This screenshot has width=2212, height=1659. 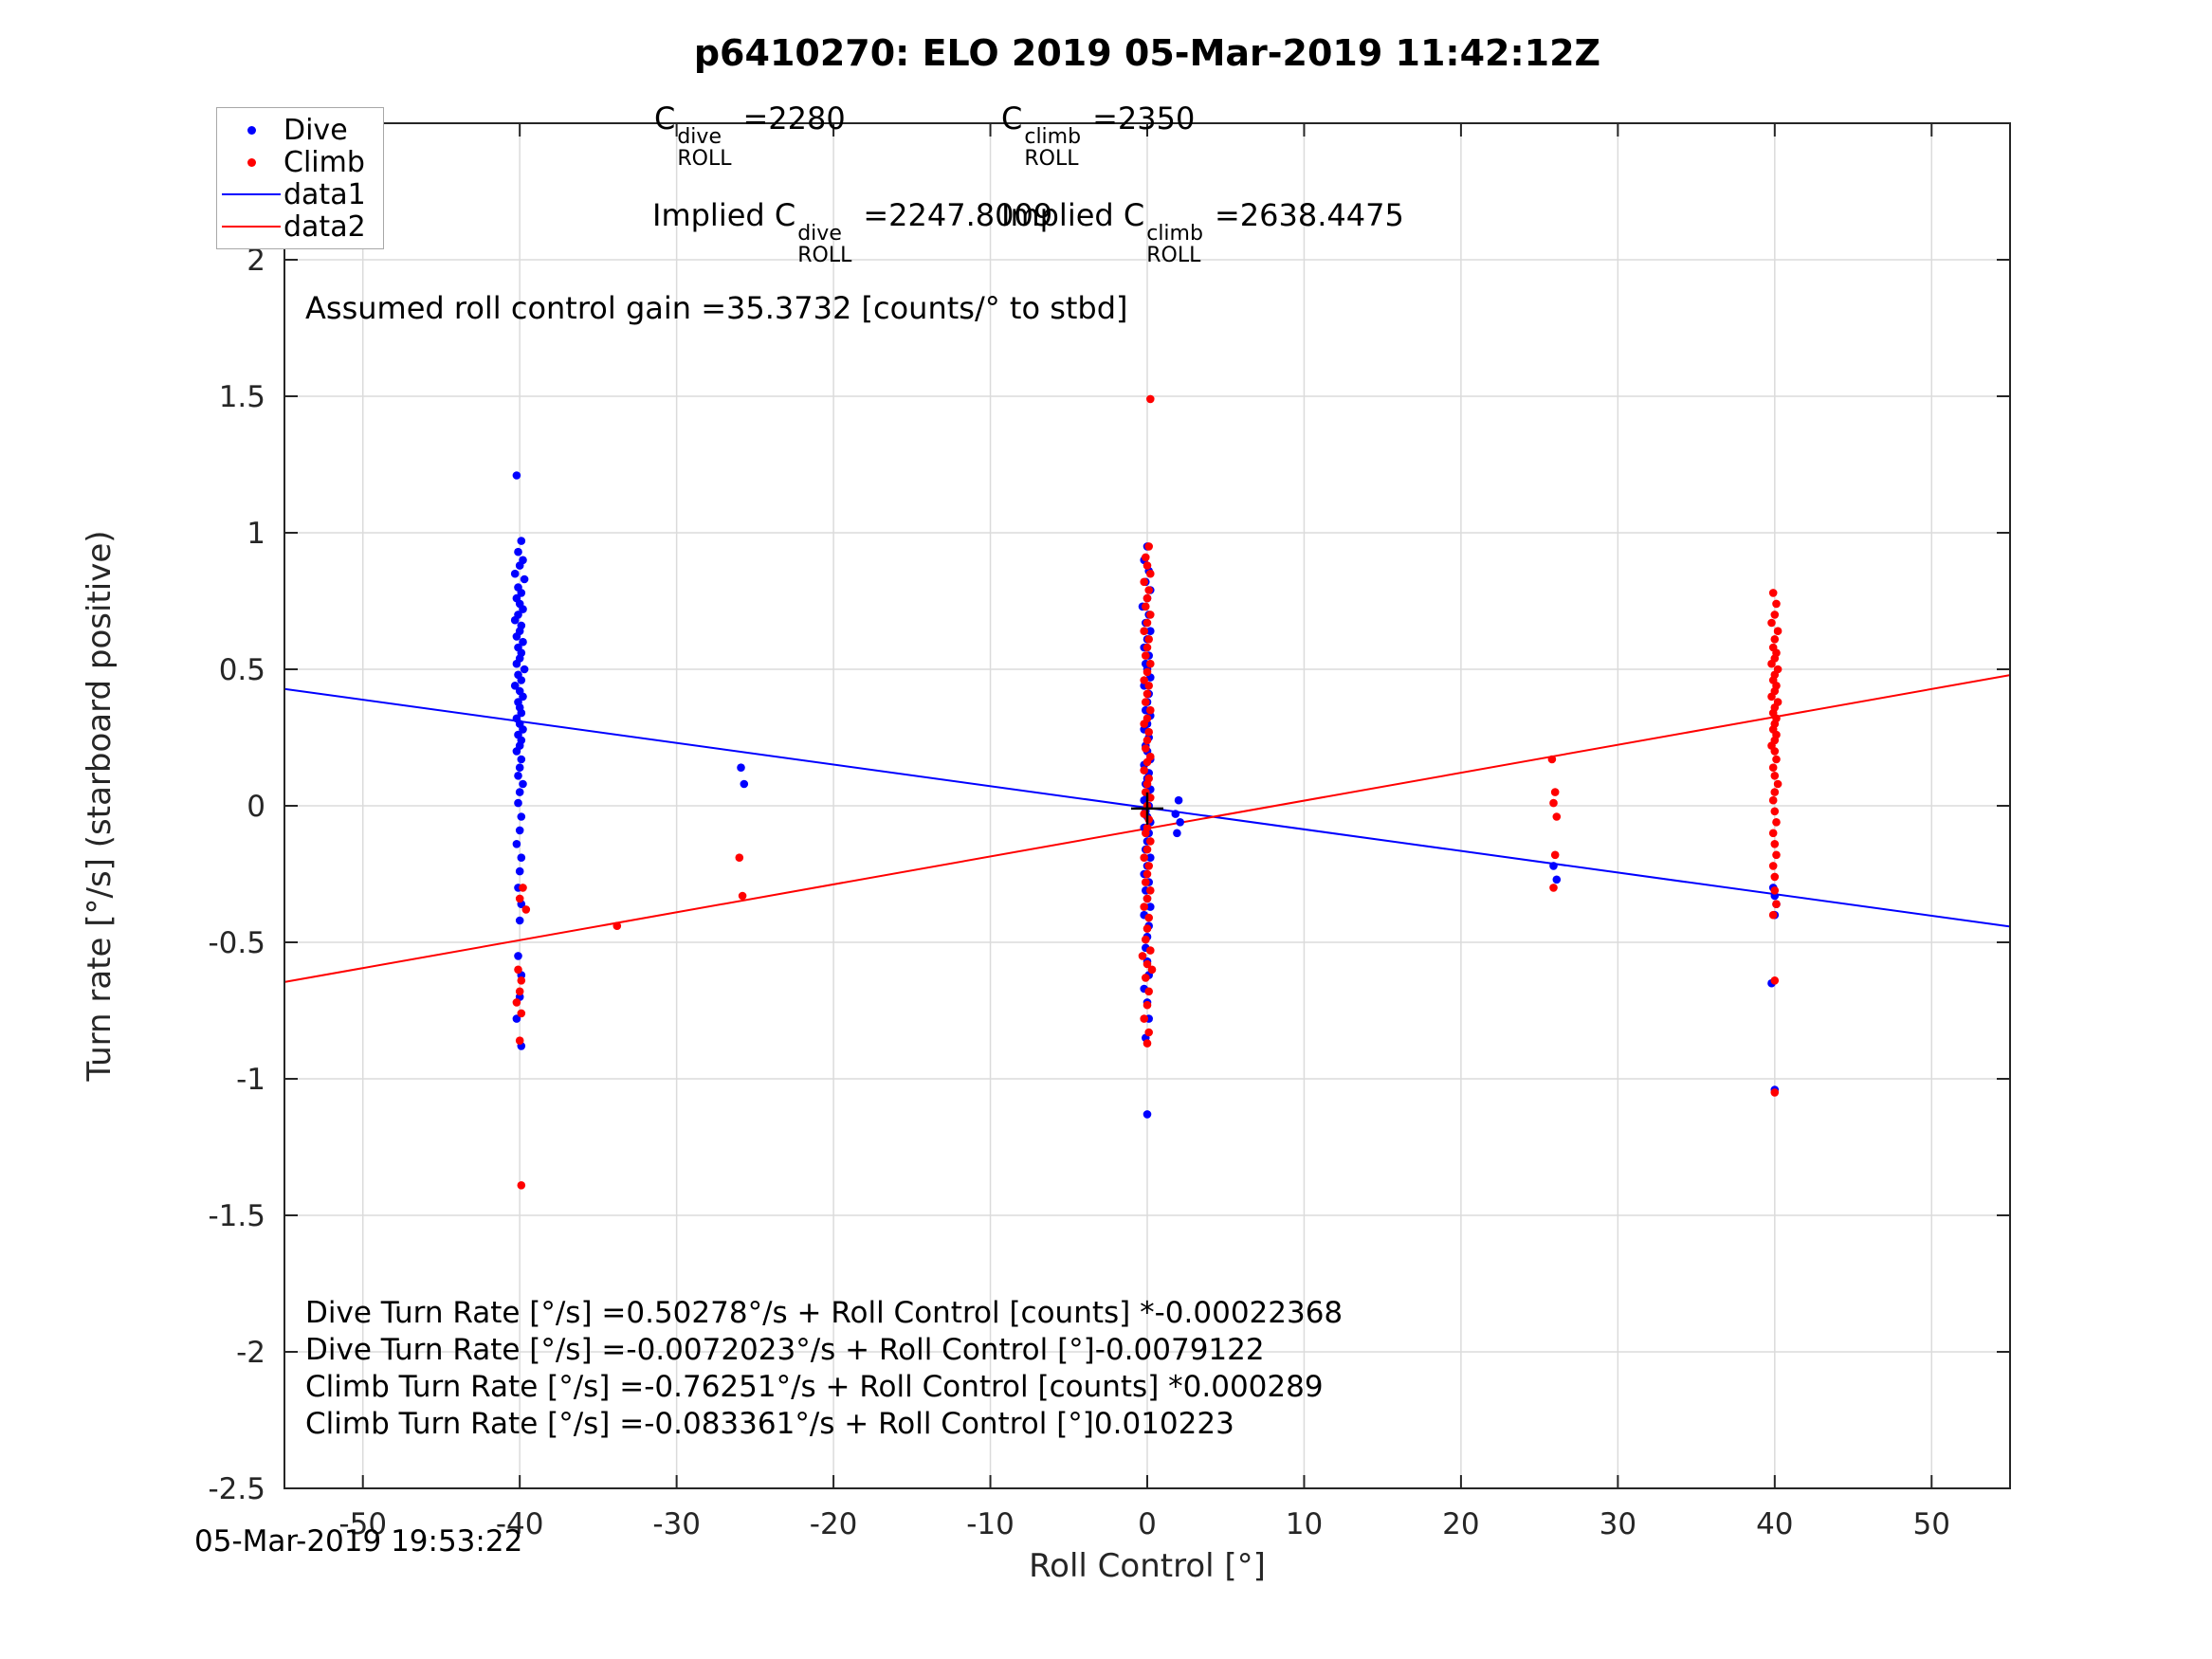 What do you see at coordinates (324, 194) in the screenshot?
I see `legend-label: data1` at bounding box center [324, 194].